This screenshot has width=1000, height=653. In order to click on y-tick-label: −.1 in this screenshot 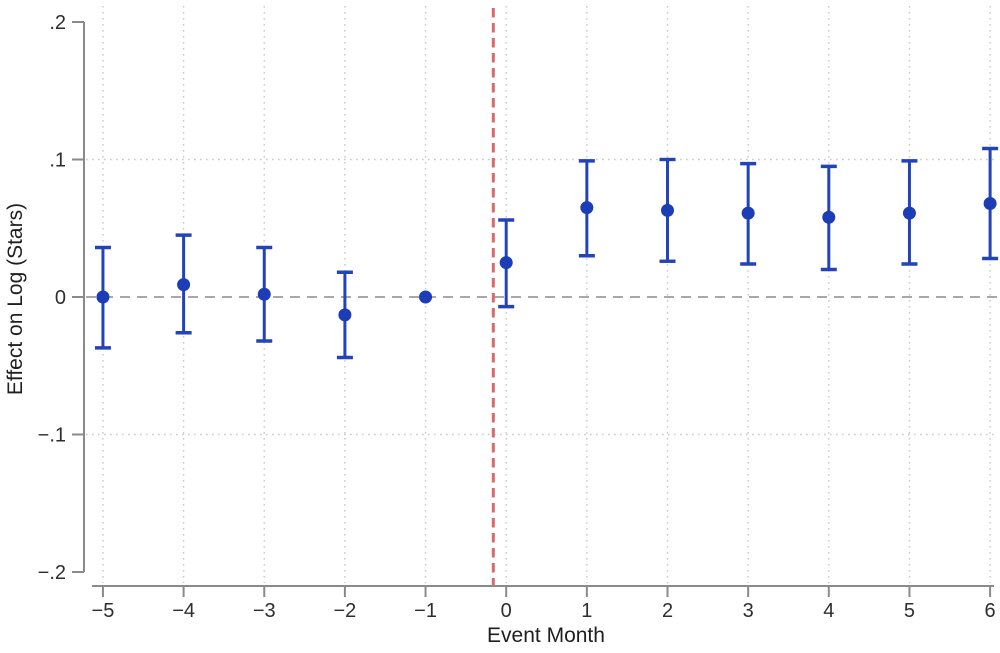, I will do `click(52, 436)`.